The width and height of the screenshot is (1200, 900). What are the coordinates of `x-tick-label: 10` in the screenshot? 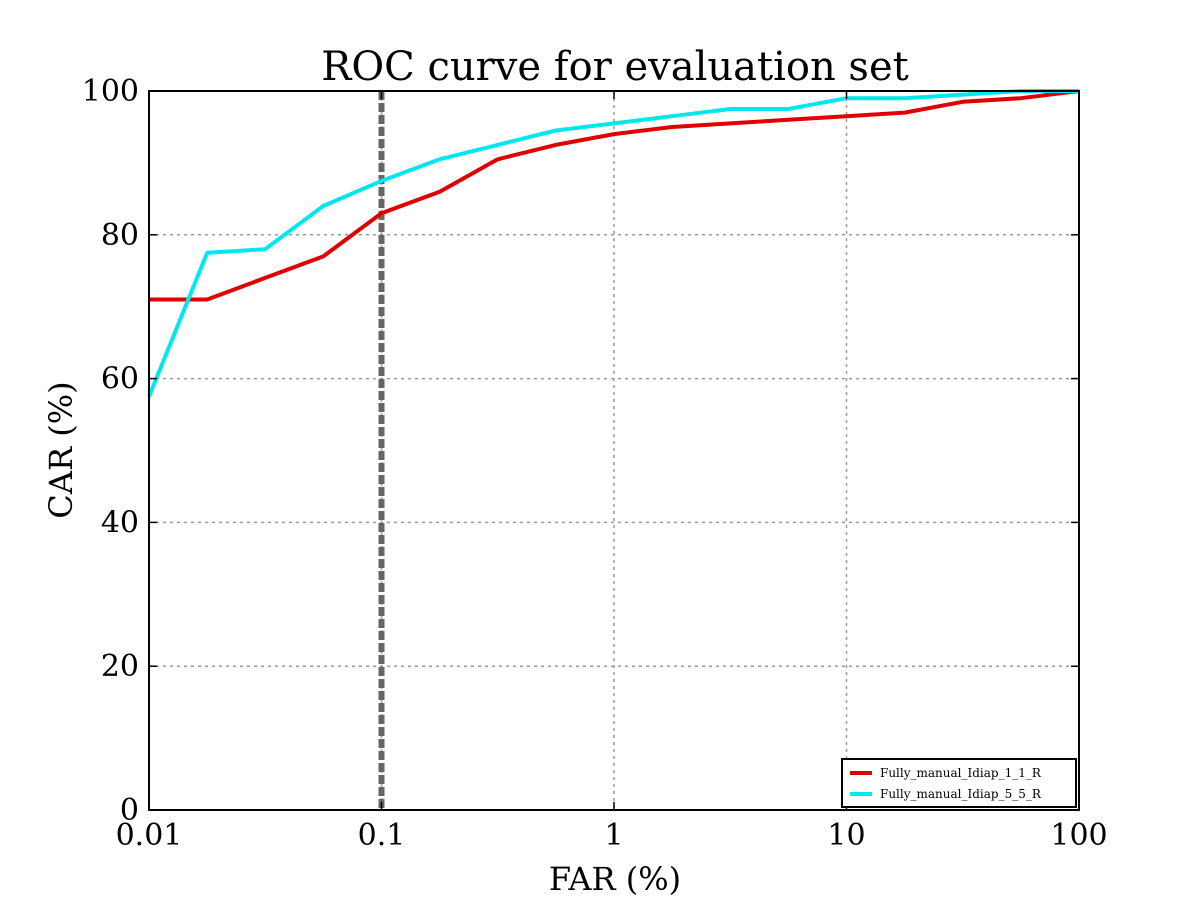 It's located at (846, 835).